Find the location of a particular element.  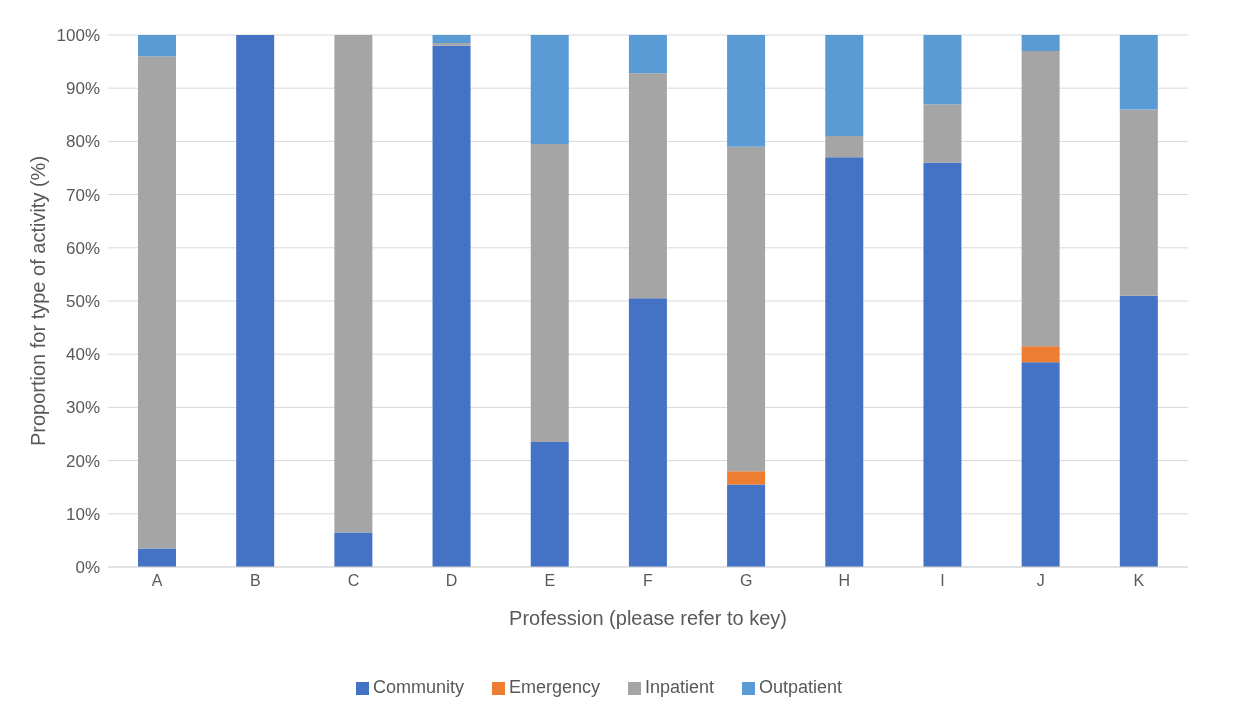

legend-label: Inpatient is located at coordinates (679, 687).